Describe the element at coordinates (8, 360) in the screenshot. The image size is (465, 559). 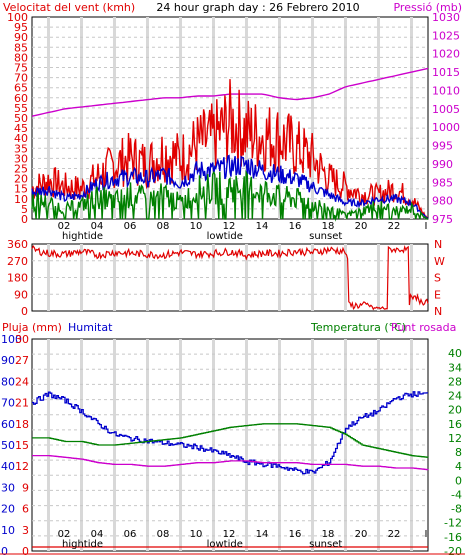
I see `humidity-tick-label: 90` at that location.